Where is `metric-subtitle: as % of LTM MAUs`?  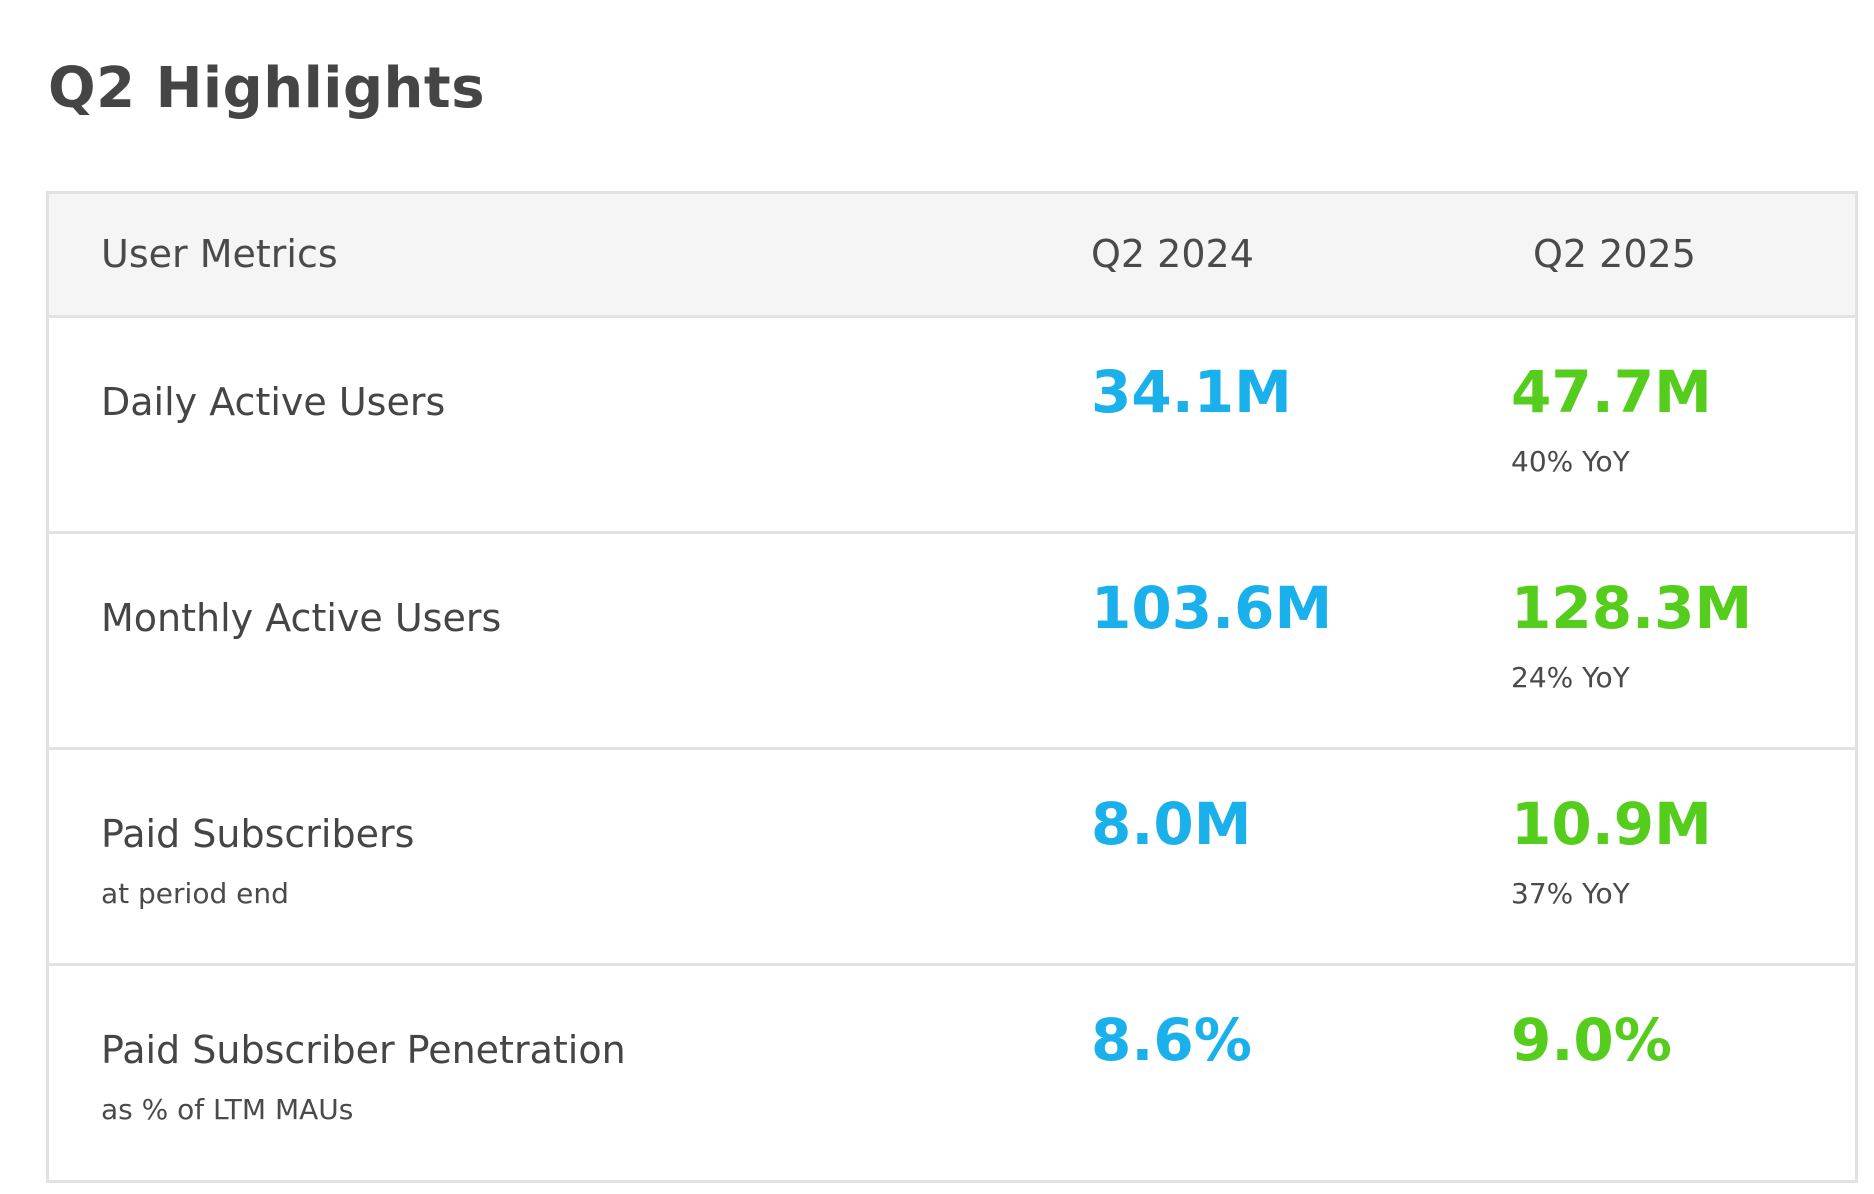
metric-subtitle: as % of LTM MAUs is located at coordinates (227, 1109).